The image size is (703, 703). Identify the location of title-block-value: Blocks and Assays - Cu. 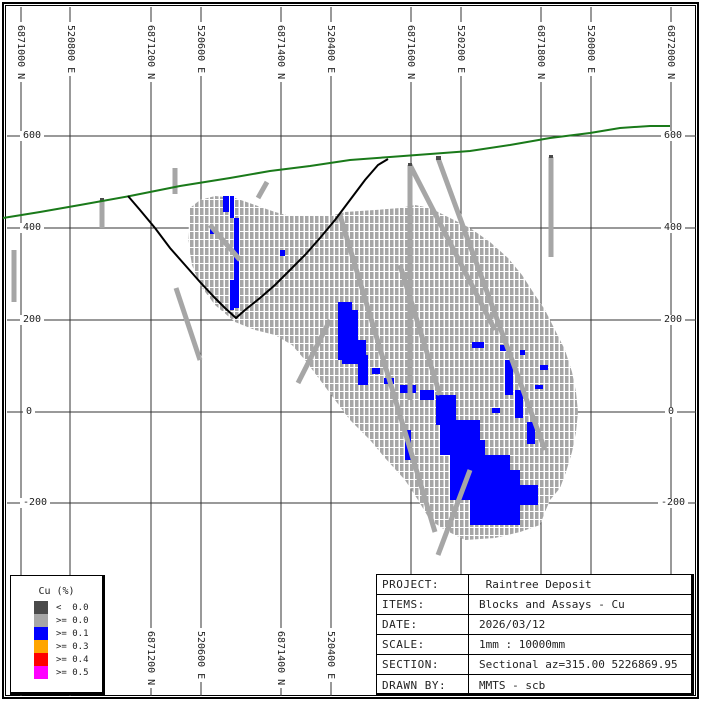
(552, 604).